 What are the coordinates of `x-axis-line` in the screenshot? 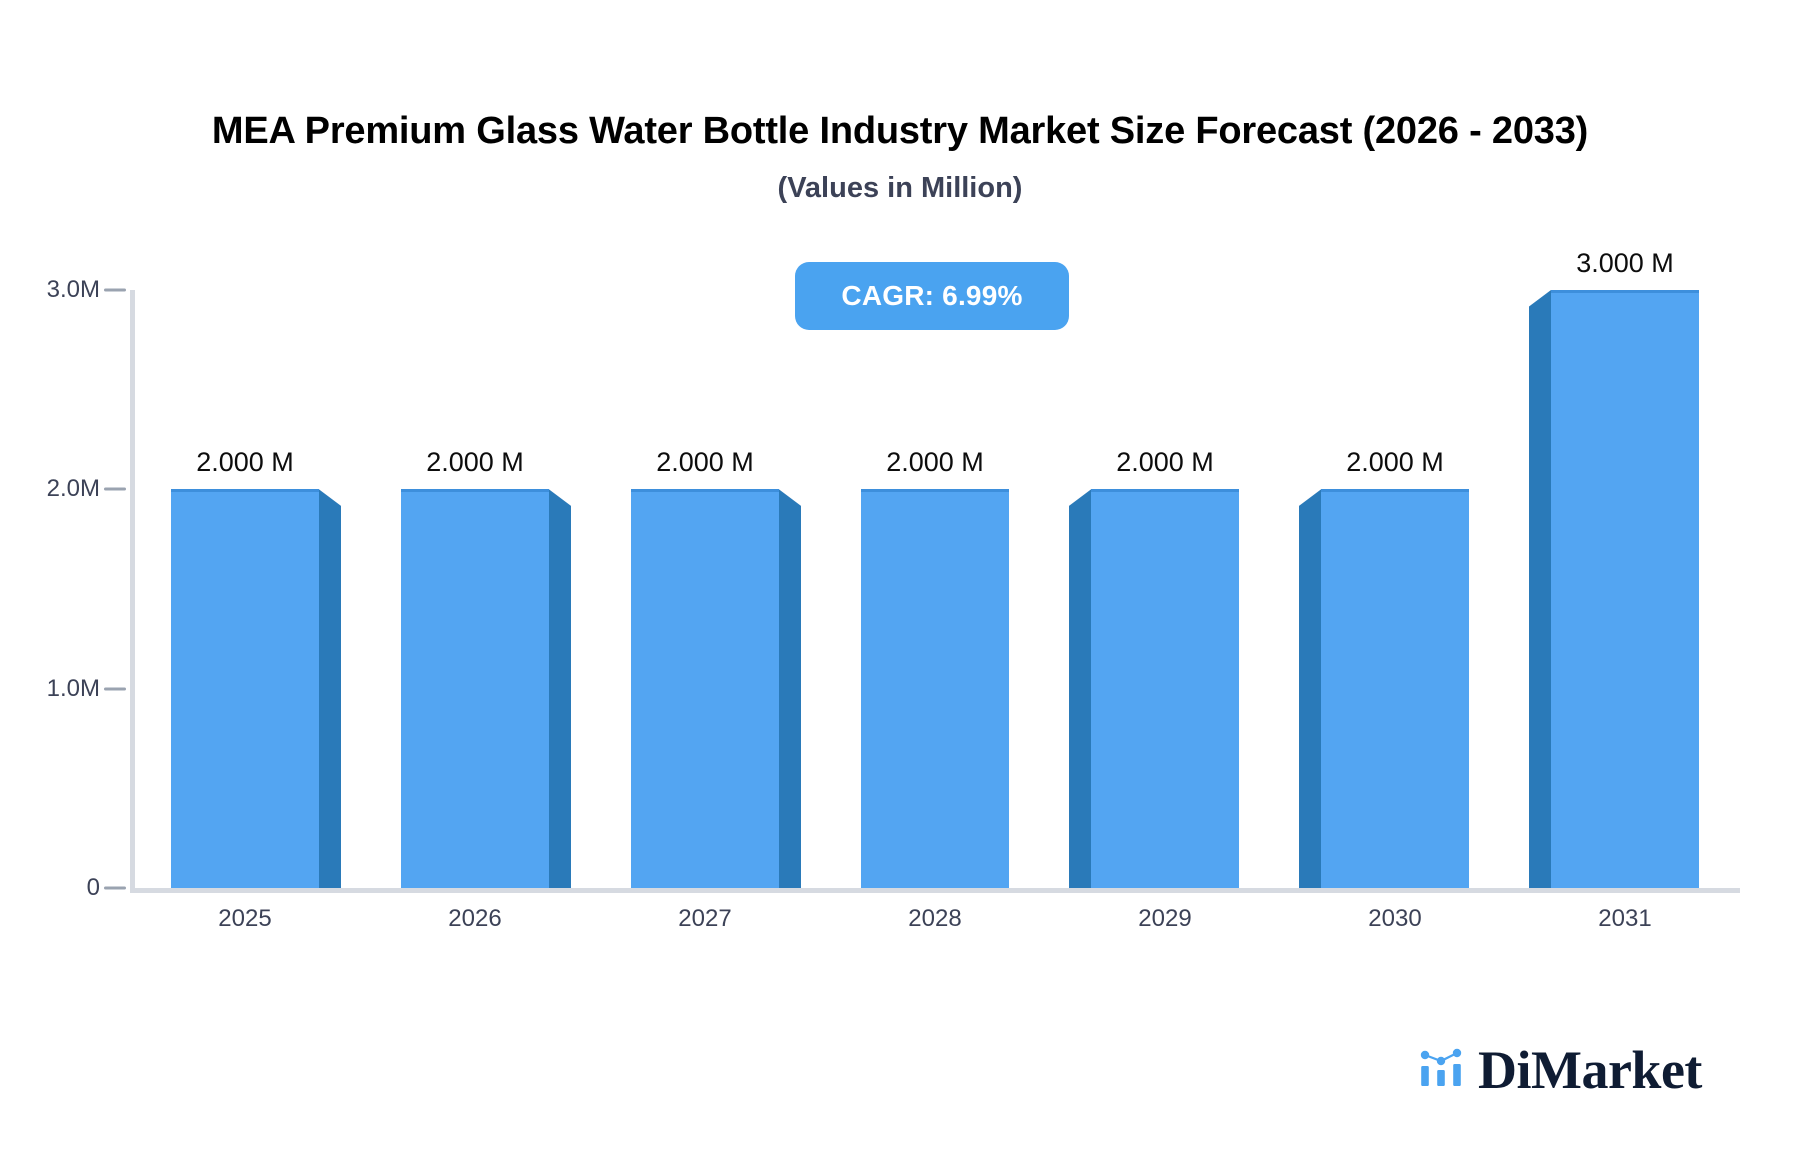 It's located at (935, 890).